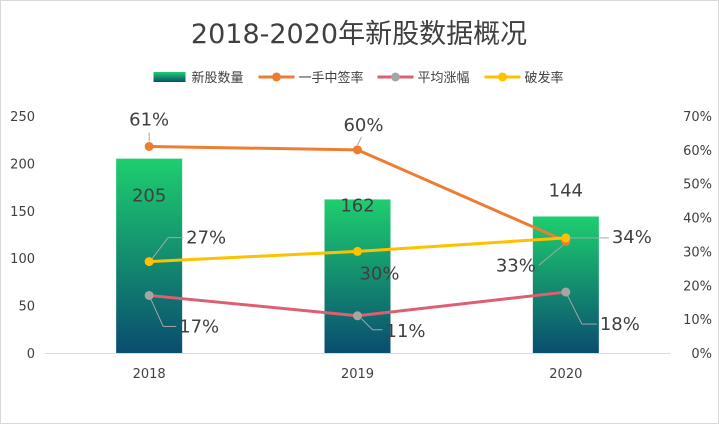  I want to click on line-value-label: 17%, so click(199, 326).